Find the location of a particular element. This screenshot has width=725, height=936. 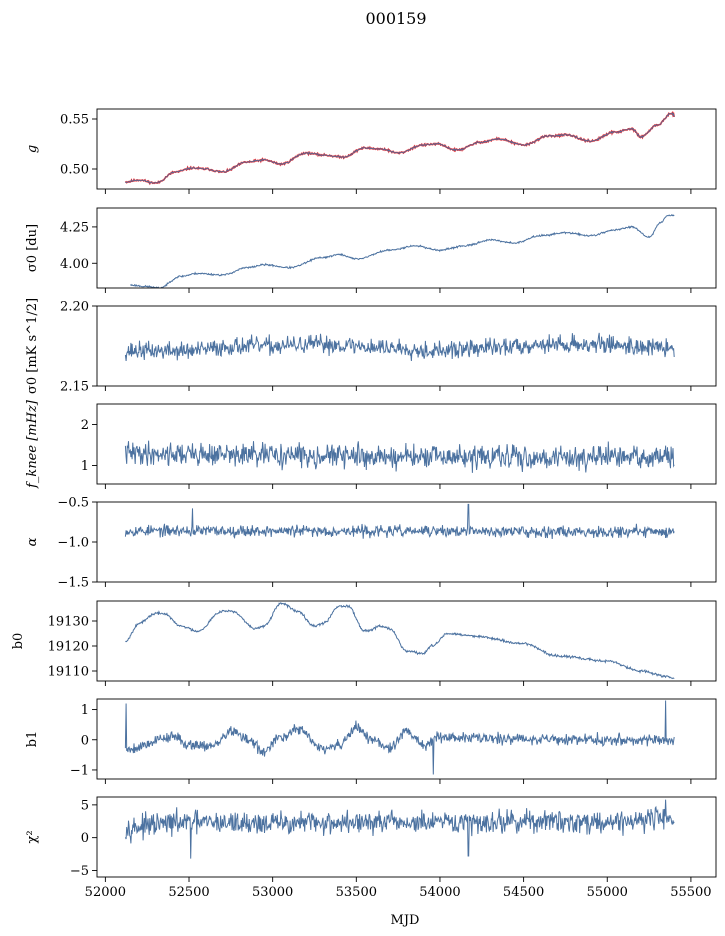

panel-alpha: −1.5 −1.0 −0.5 α is located at coordinates (371, 543).